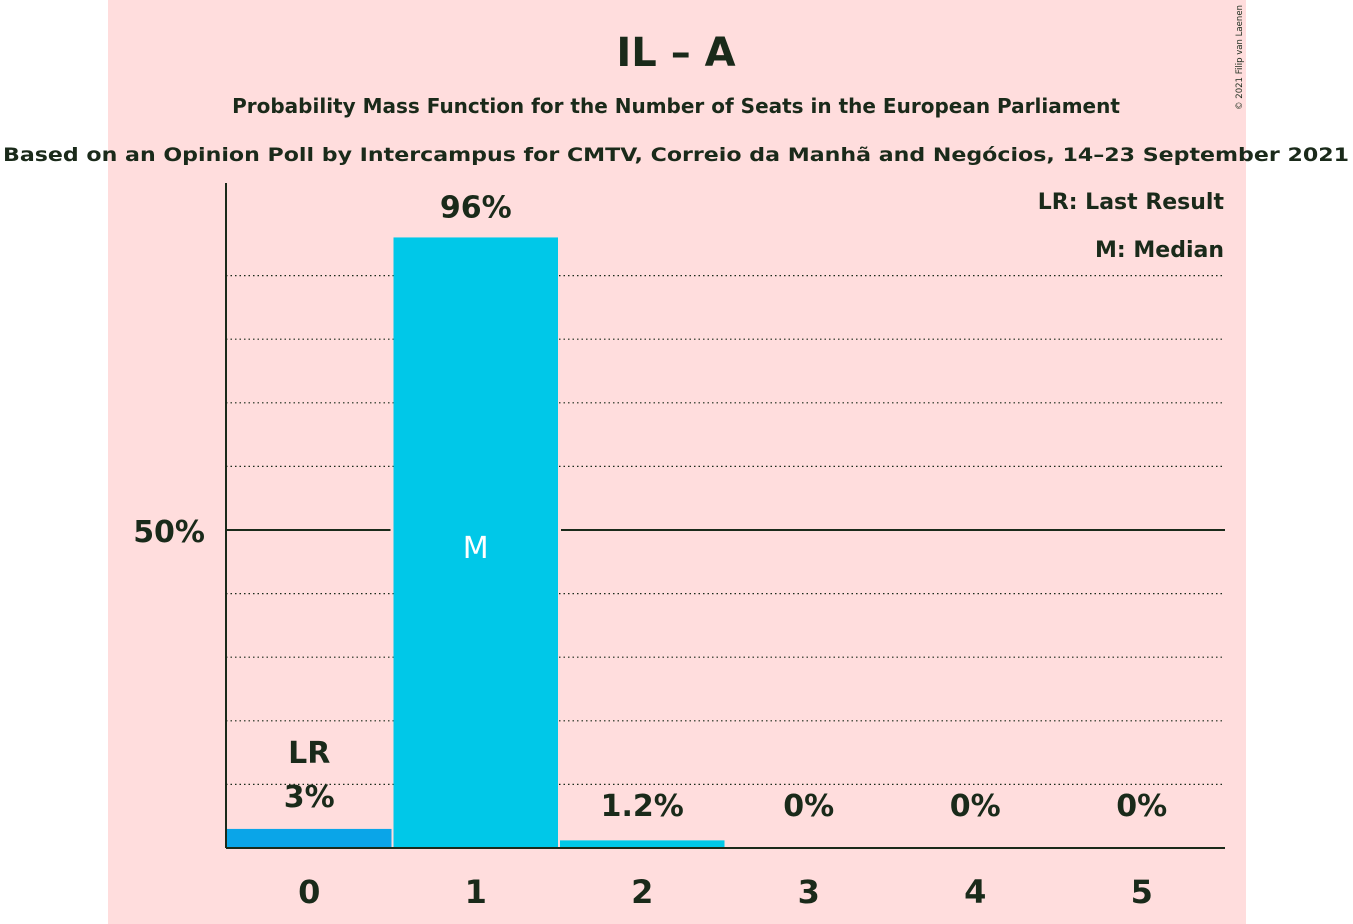 The image size is (1353, 924). Describe the element at coordinates (1240, 57) in the screenshot. I see `copyright-note: © 2021 Filip van Laenen` at that location.